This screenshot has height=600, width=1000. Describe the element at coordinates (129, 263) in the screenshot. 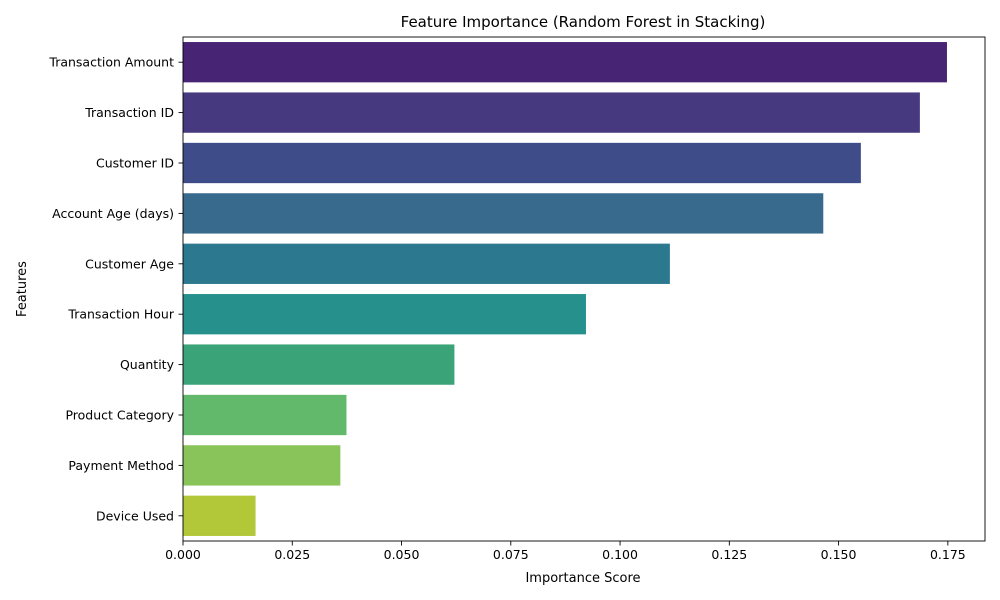

I see `y-tick-label: Customer Age` at that location.